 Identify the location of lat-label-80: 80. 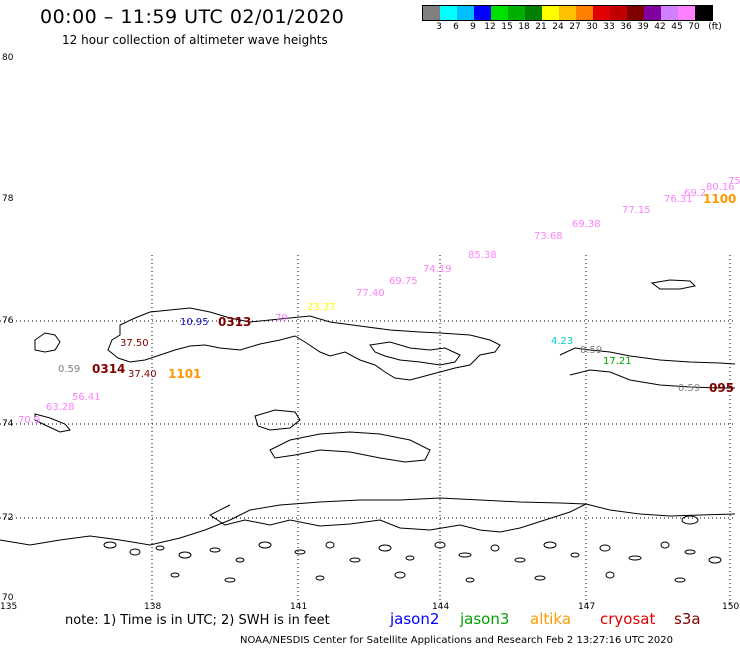
(8, 58).